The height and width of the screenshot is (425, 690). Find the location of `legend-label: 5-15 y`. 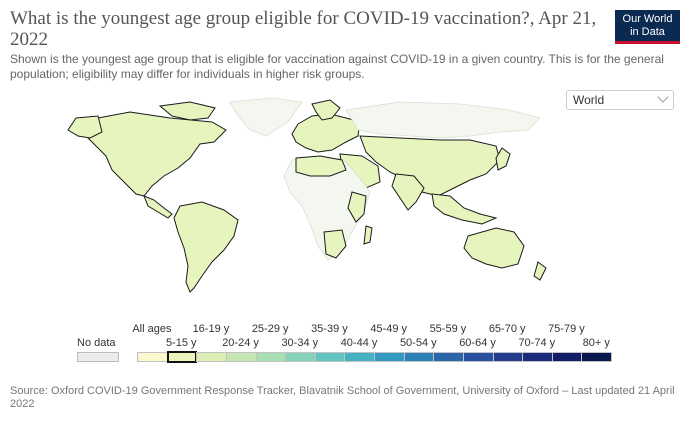

legend-label: 5-15 y is located at coordinates (181, 343).